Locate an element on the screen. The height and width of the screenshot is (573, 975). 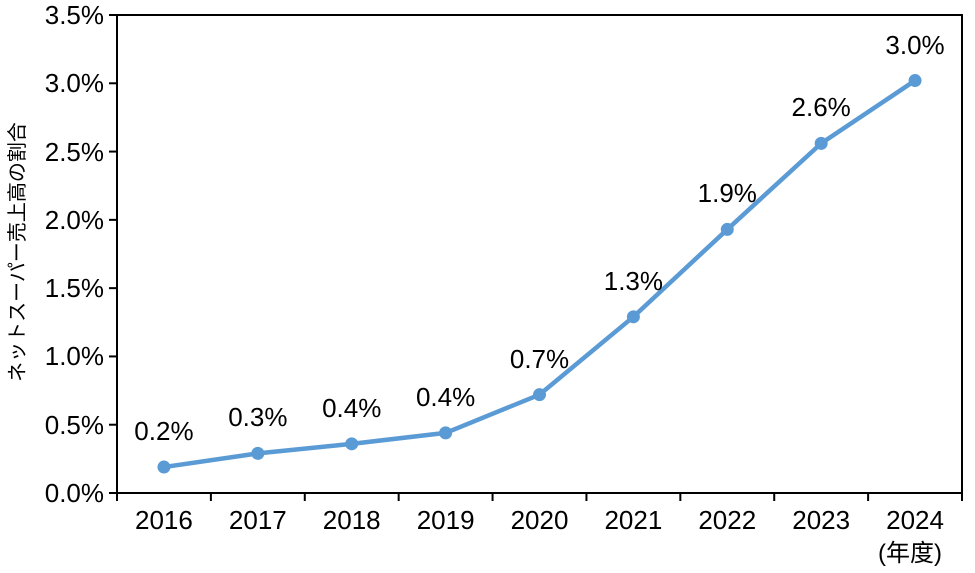
x-tick-label: 2024 is located at coordinates (915, 520).